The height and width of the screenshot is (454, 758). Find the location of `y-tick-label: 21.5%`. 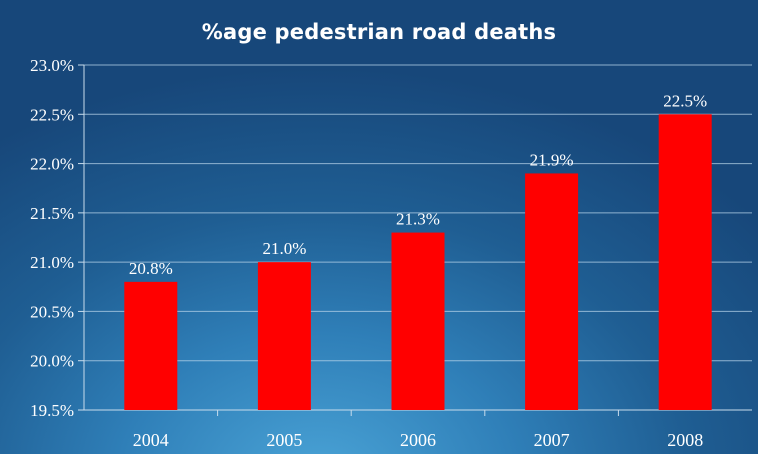

y-tick-label: 21.5% is located at coordinates (52, 213).